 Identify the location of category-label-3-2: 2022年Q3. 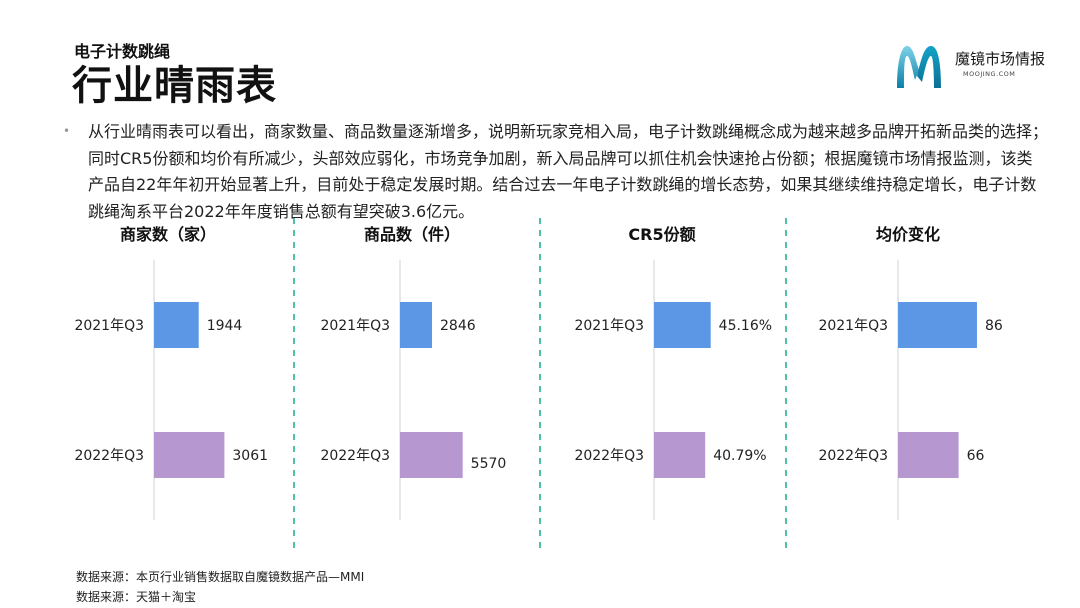
(609, 456).